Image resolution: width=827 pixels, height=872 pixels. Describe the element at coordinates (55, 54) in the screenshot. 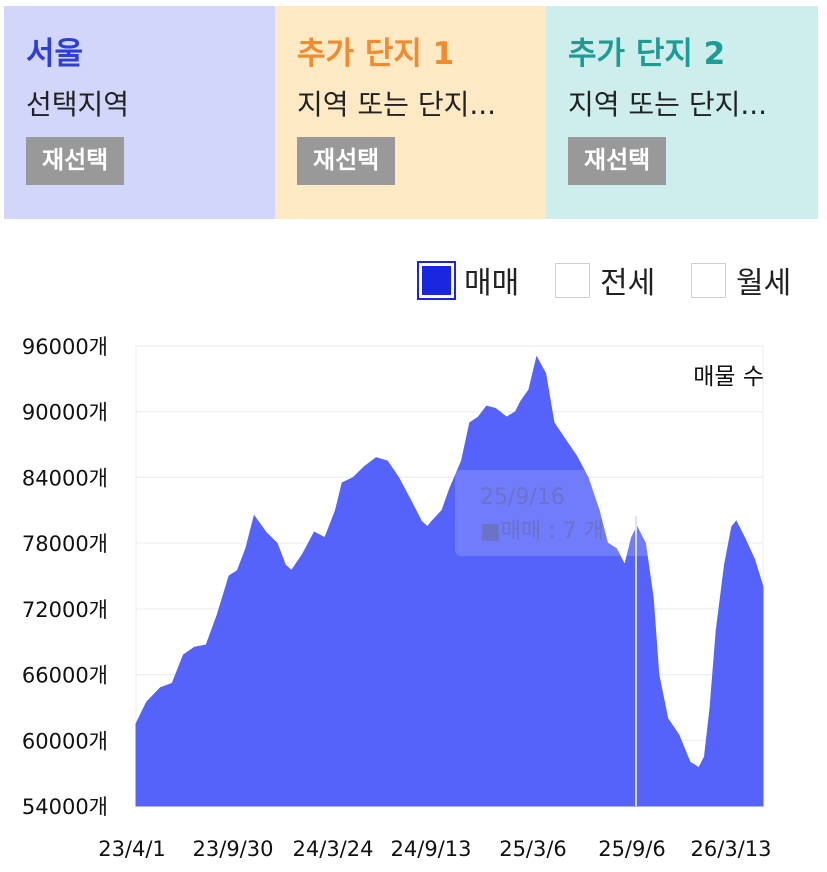

I see `region-title: 서울` at that location.